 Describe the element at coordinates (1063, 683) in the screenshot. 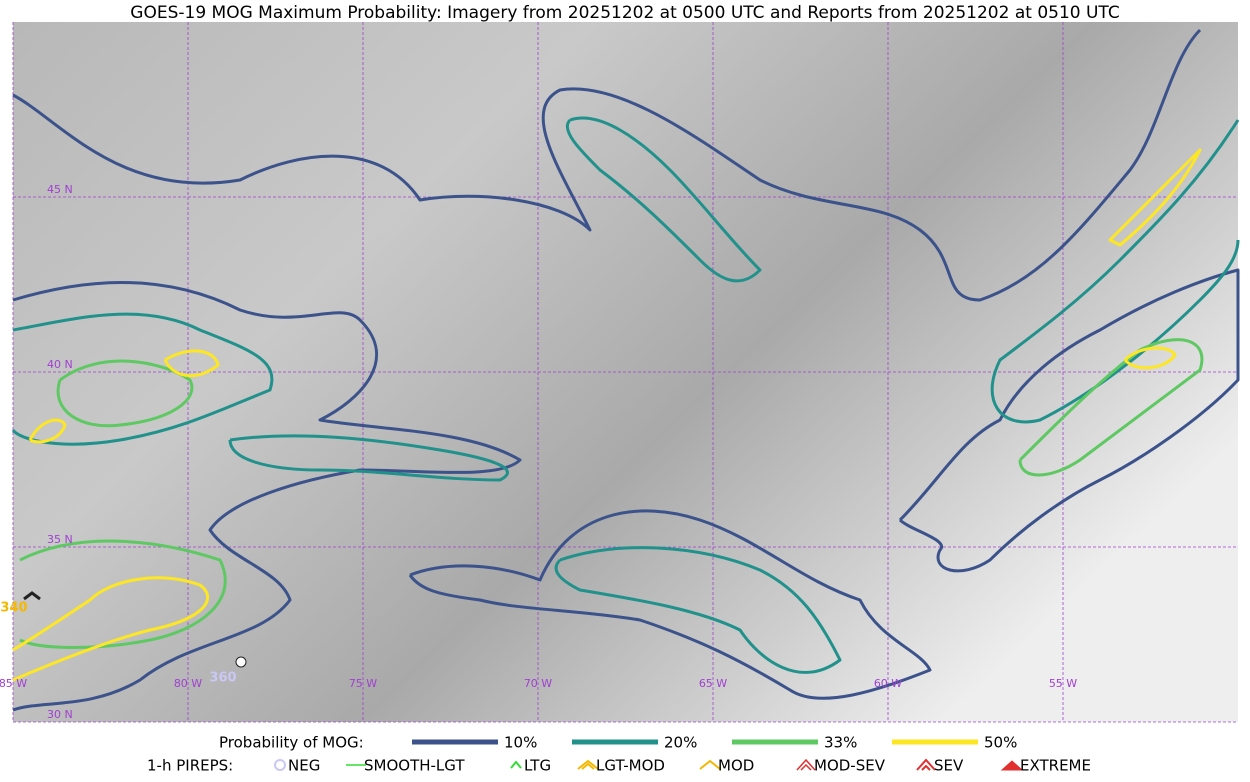

I see `longitude-label: 55 W` at that location.